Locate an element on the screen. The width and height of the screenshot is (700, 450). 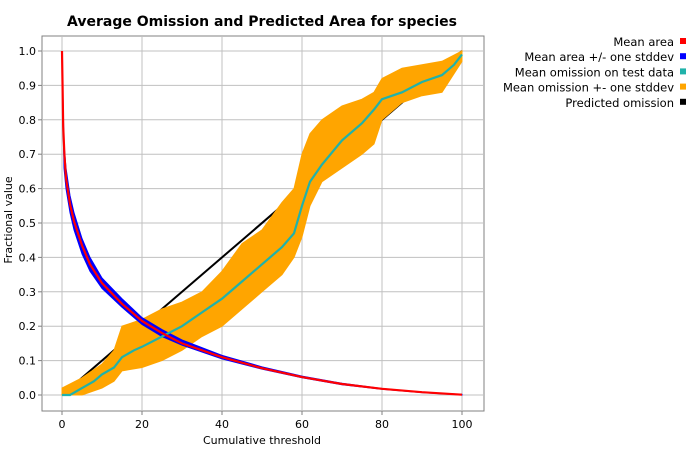
legend-item-mean-omission-one-stddev: Mean omission +- one stddev is located at coordinates (594, 88).